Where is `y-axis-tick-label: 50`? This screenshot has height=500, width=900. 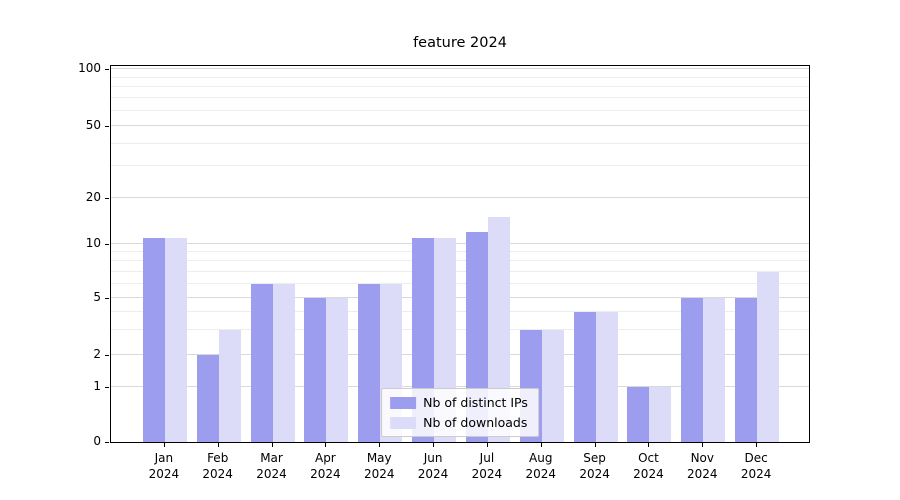
y-axis-tick-label: 50 is located at coordinates (93, 125).